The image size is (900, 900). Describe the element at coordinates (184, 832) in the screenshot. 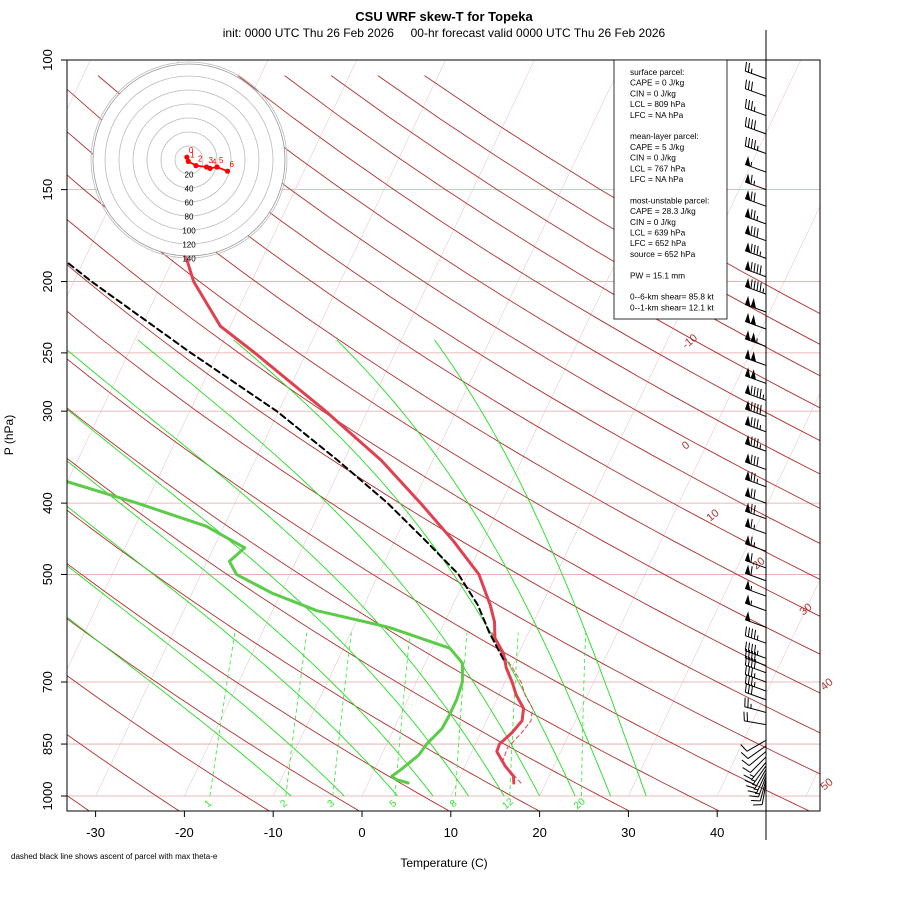

I see `x-tick-label: -20` at that location.